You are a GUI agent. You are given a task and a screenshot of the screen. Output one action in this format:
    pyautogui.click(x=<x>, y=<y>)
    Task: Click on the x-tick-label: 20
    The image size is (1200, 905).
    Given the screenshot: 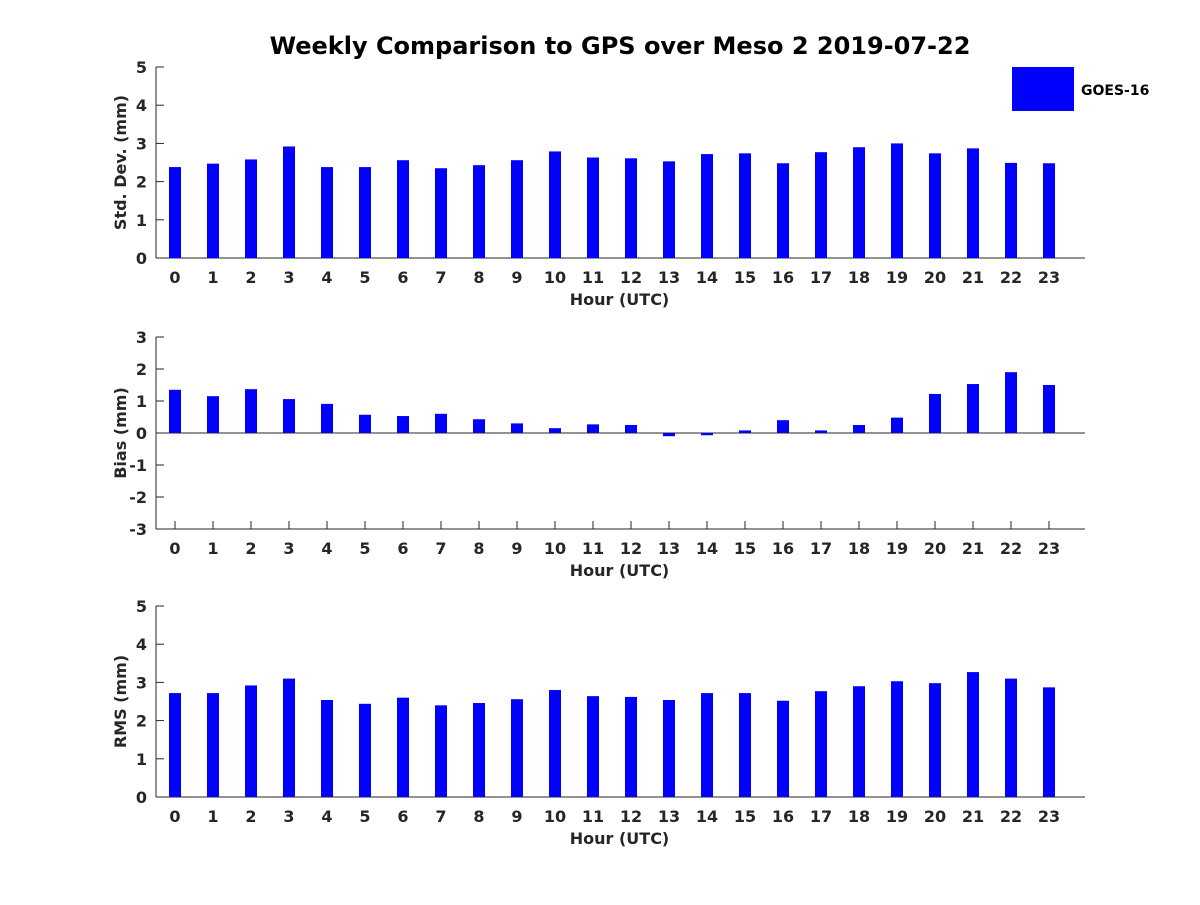 What is the action you would take?
    pyautogui.click(x=935, y=548)
    